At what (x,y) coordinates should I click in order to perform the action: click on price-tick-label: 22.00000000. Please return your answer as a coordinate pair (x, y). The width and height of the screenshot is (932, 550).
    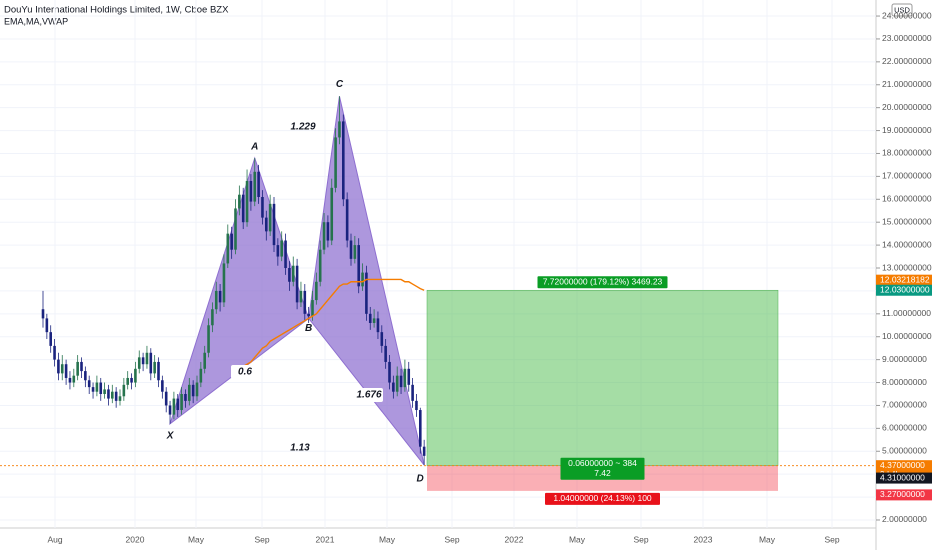
    Looking at the image, I should click on (907, 61).